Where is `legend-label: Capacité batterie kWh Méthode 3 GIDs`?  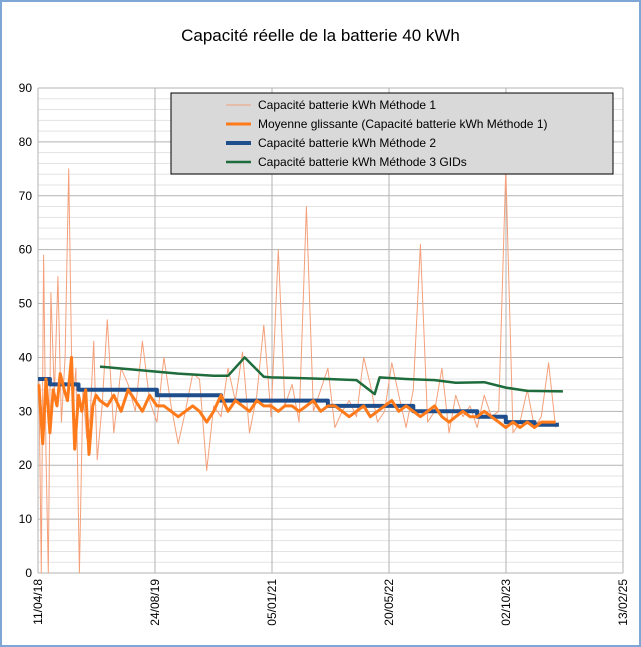
legend-label: Capacité batterie kWh Méthode 3 GIDs is located at coordinates (362, 162).